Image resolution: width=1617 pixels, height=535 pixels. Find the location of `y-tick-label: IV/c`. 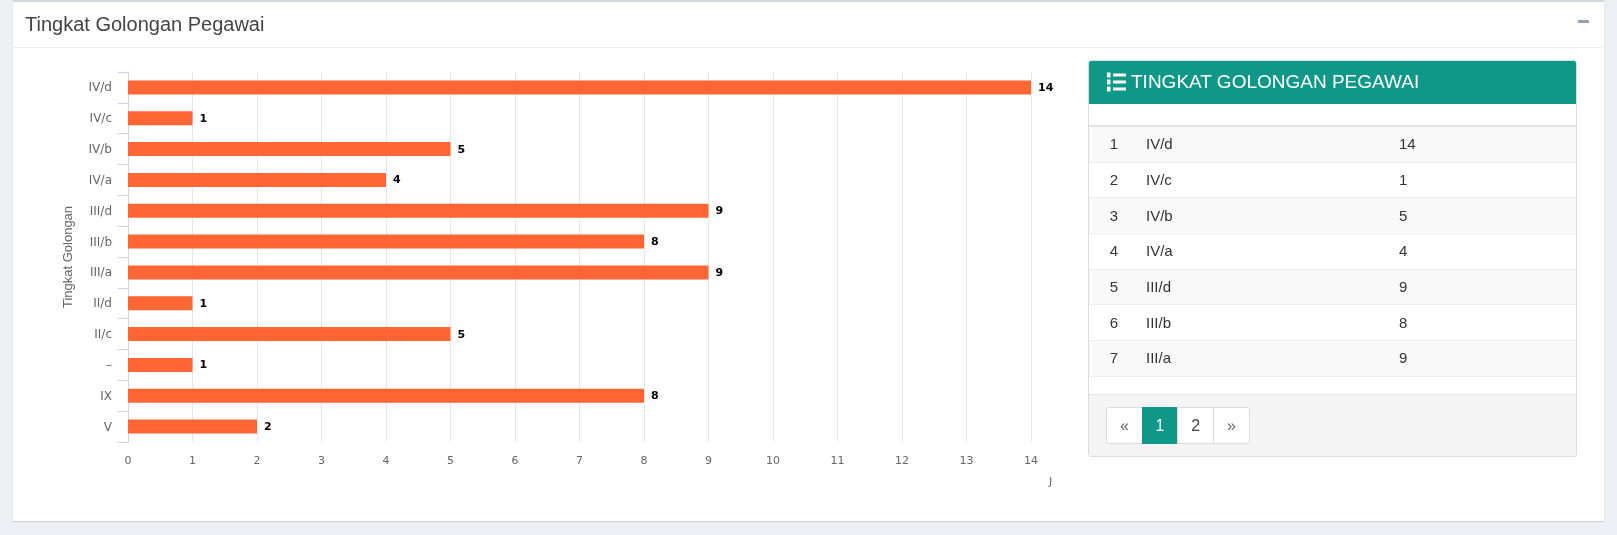

y-tick-label: IV/c is located at coordinates (100, 118).